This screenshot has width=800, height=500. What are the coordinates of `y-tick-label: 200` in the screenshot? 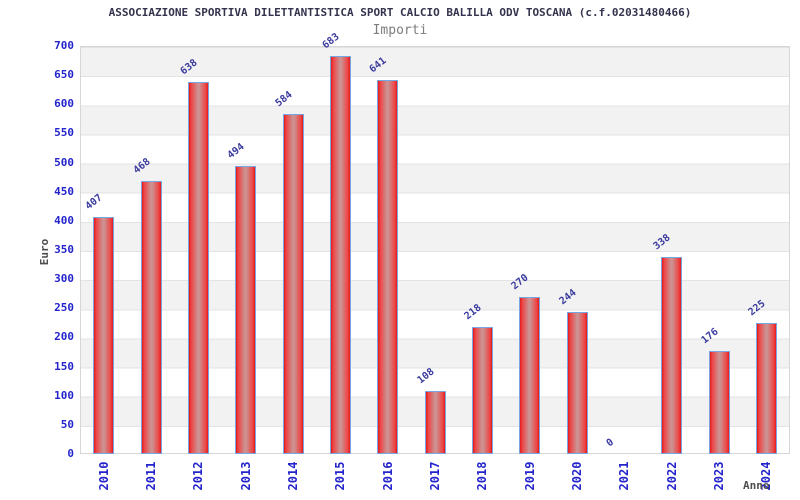 It's located at (64, 337).